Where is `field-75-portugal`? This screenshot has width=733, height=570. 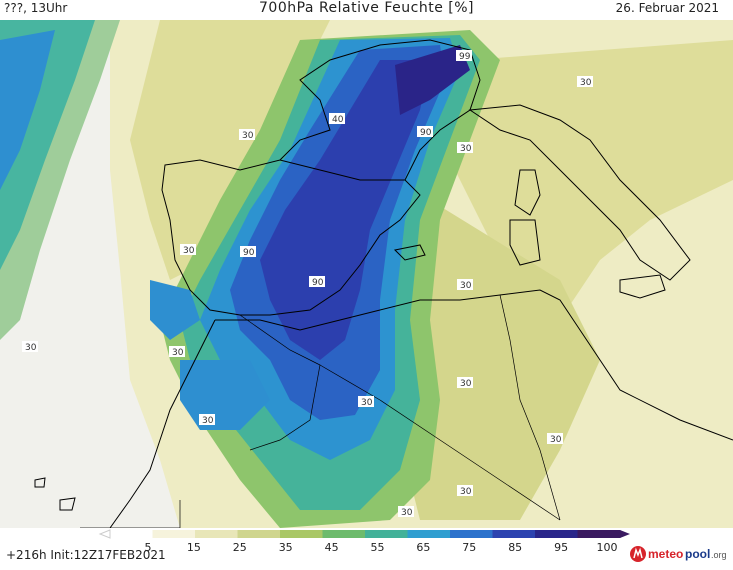
field-75-portugal is located at coordinates (175, 310).